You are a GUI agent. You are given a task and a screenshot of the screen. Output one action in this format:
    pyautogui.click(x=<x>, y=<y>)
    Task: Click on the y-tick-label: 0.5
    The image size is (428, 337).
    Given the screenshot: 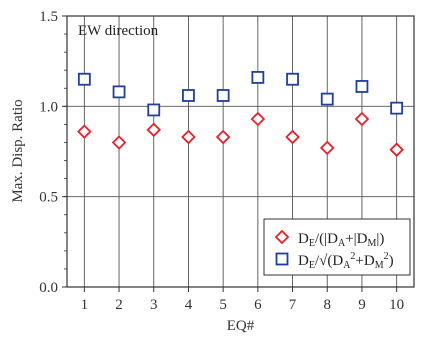 What is the action you would take?
    pyautogui.click(x=48, y=198)
    